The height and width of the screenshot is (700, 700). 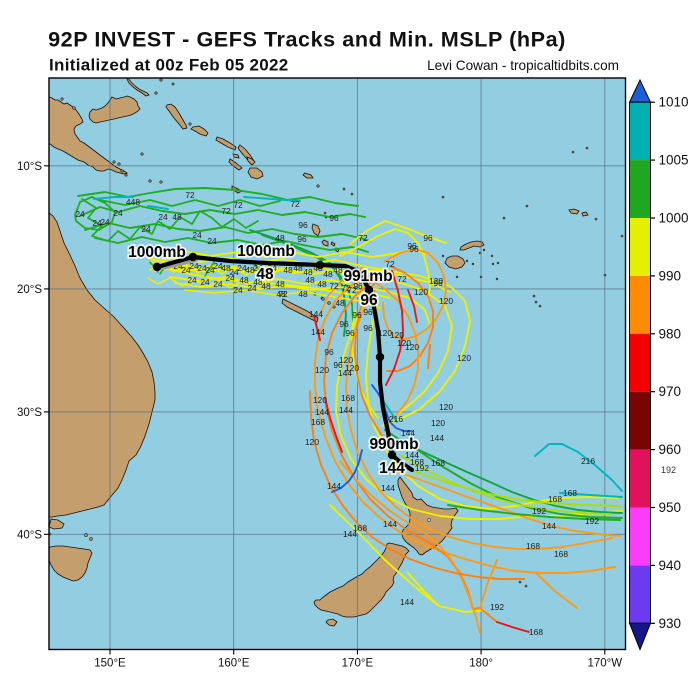 I want to click on svg-text: 170°W, so click(x=604, y=664).